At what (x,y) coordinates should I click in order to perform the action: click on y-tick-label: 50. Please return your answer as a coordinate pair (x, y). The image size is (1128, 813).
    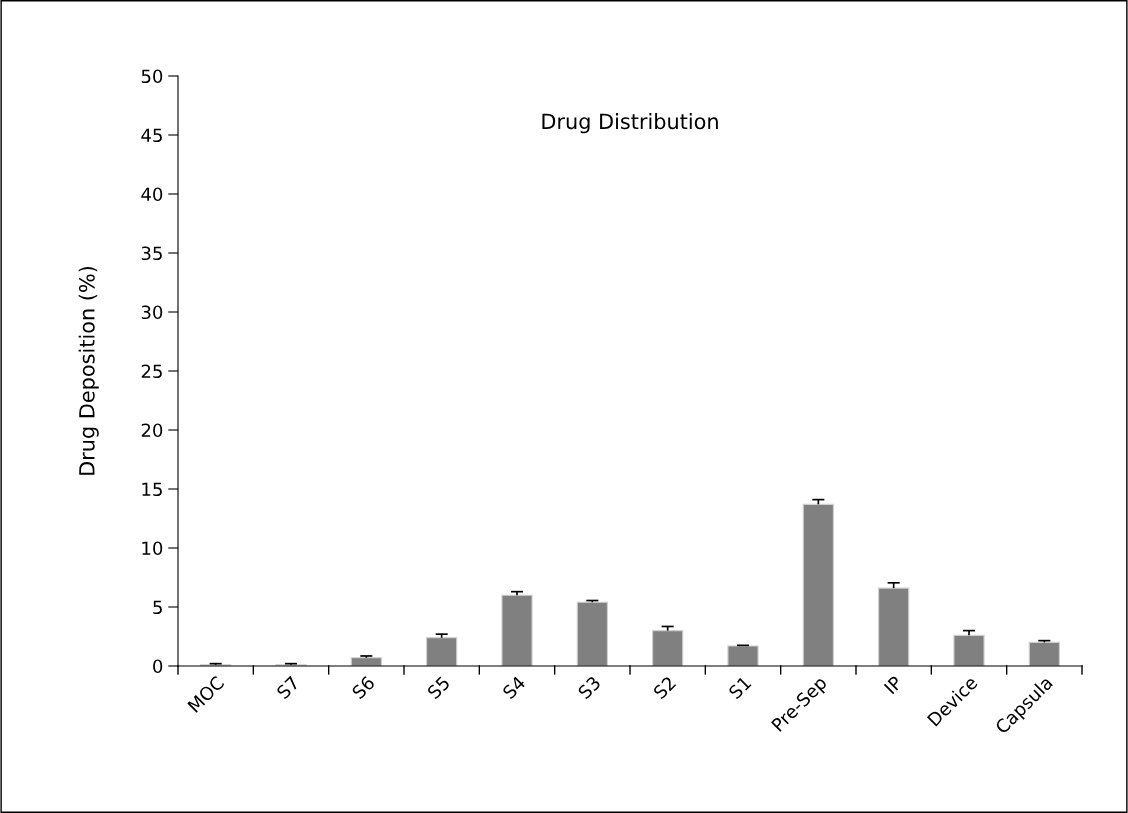
    Looking at the image, I should click on (152, 76).